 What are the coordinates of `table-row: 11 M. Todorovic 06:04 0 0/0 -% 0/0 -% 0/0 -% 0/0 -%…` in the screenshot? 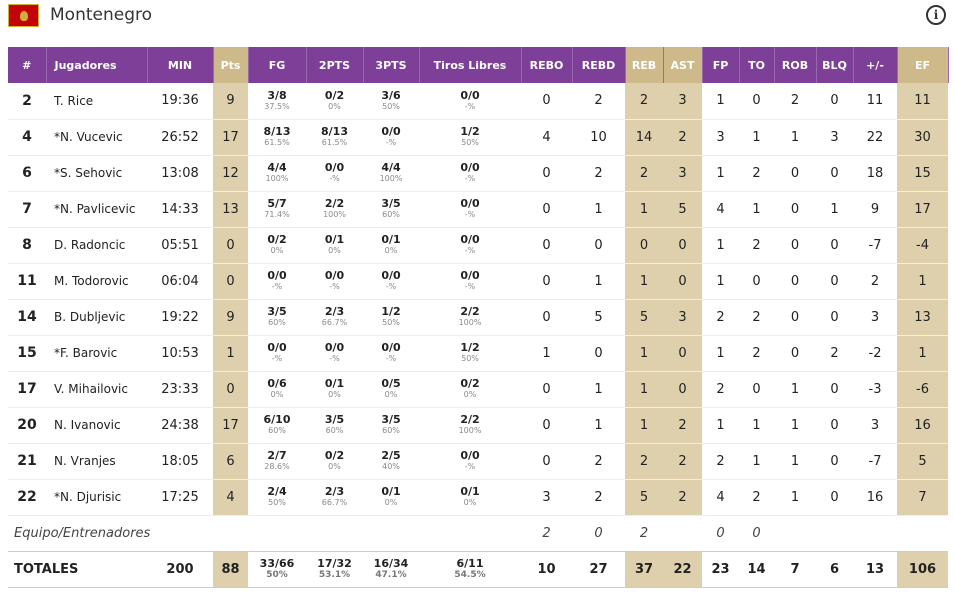 It's located at (478, 281).